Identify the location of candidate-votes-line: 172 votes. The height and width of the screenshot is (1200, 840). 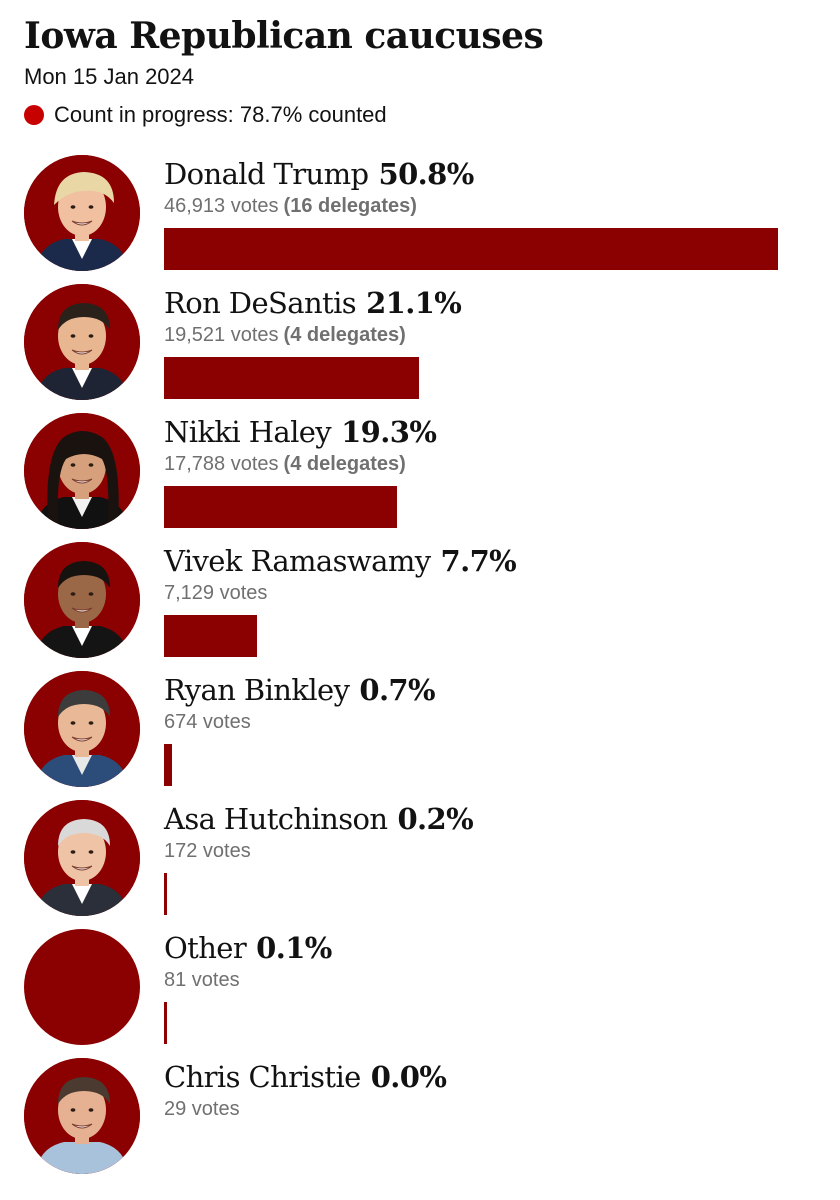
(207, 851).